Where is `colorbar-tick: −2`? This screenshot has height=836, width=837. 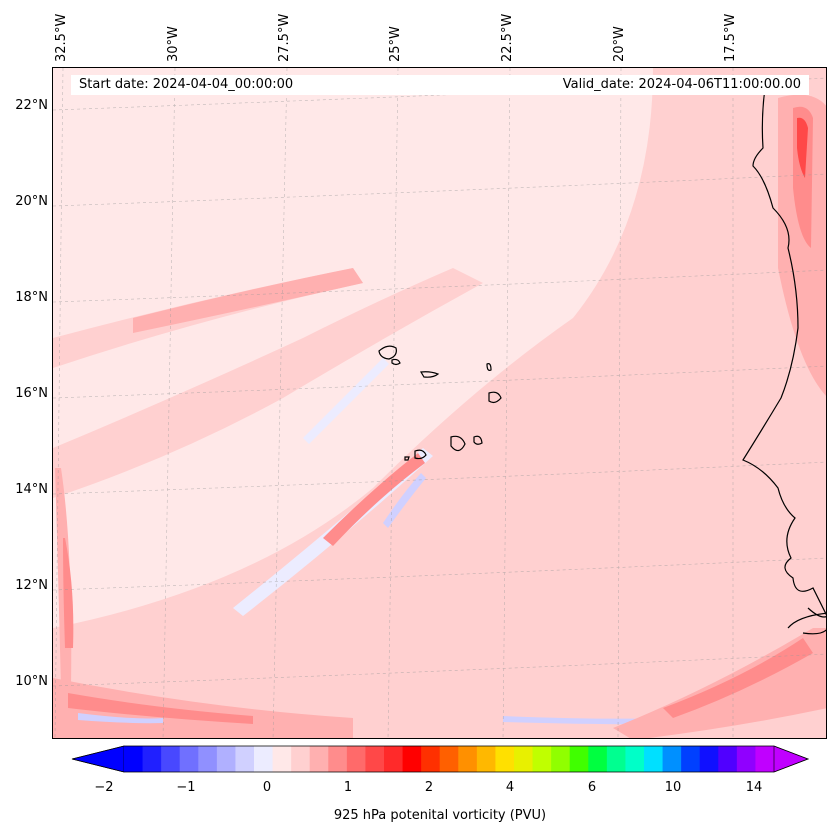
colorbar-tick: −2 is located at coordinates (104, 787).